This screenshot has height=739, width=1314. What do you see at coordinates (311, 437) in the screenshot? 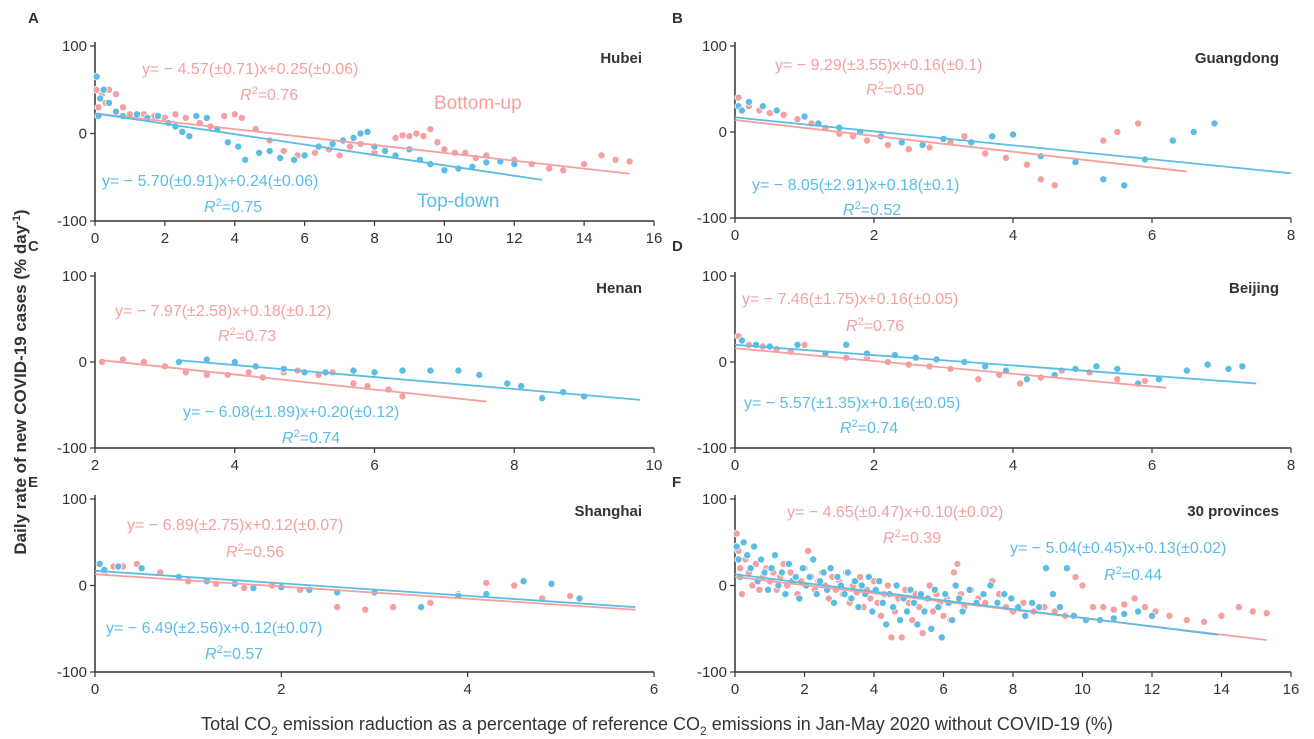
I see `r-squared-label: R2=0.74` at bounding box center [311, 437].